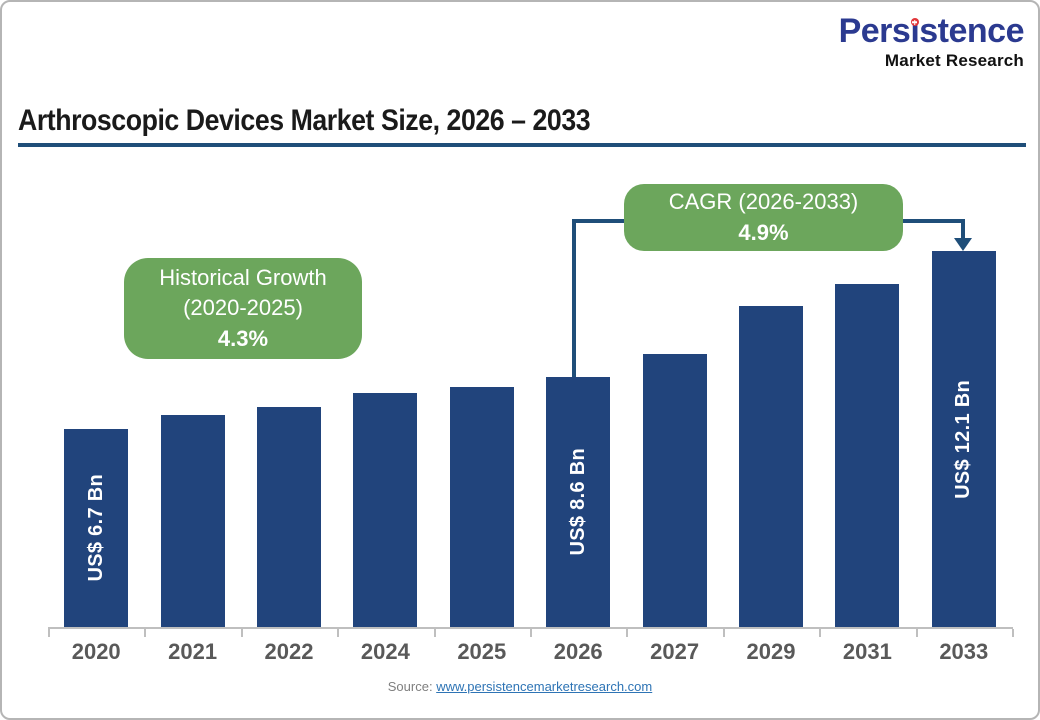 Image resolution: width=1040 pixels, height=720 pixels. I want to click on pmr-logo: Persı stence Market Research, so click(931, 41).